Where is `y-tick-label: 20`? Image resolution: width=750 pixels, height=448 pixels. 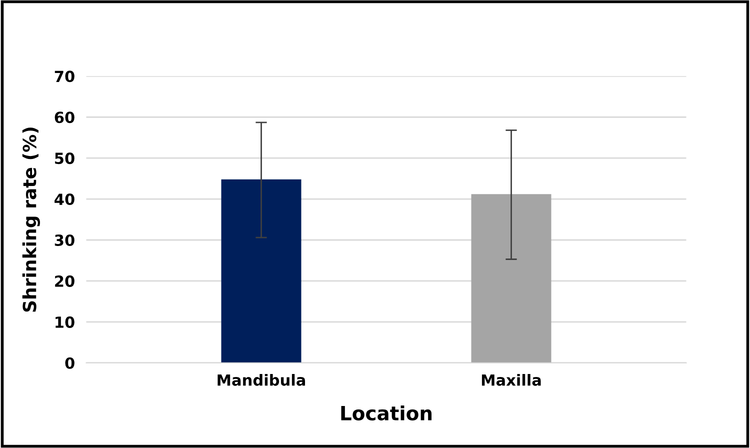
y-tick-label: 20 is located at coordinates (64, 281).